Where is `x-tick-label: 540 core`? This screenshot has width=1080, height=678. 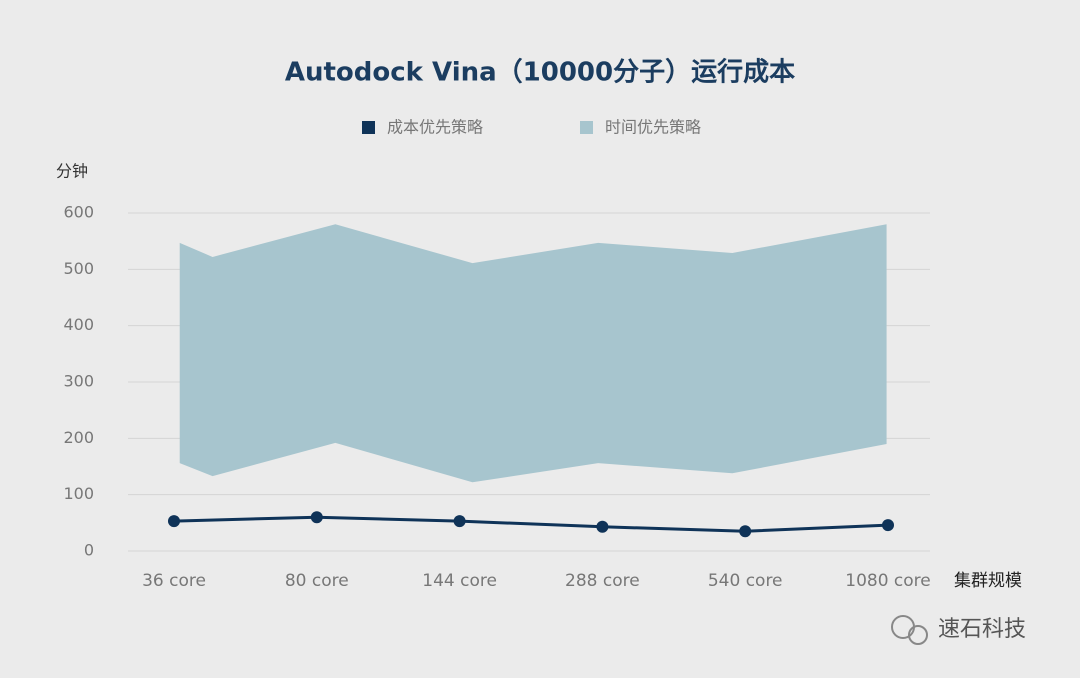 x-tick-label: 540 core is located at coordinates (745, 581).